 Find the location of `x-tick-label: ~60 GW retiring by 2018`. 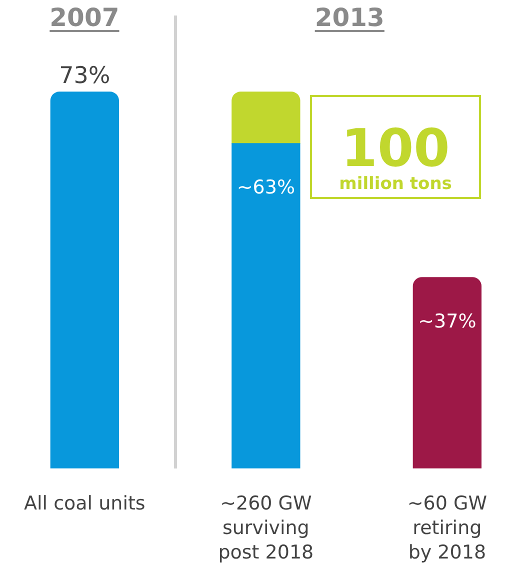

x-tick-label: ~60 GW retiring by 2018 is located at coordinates (447, 528).